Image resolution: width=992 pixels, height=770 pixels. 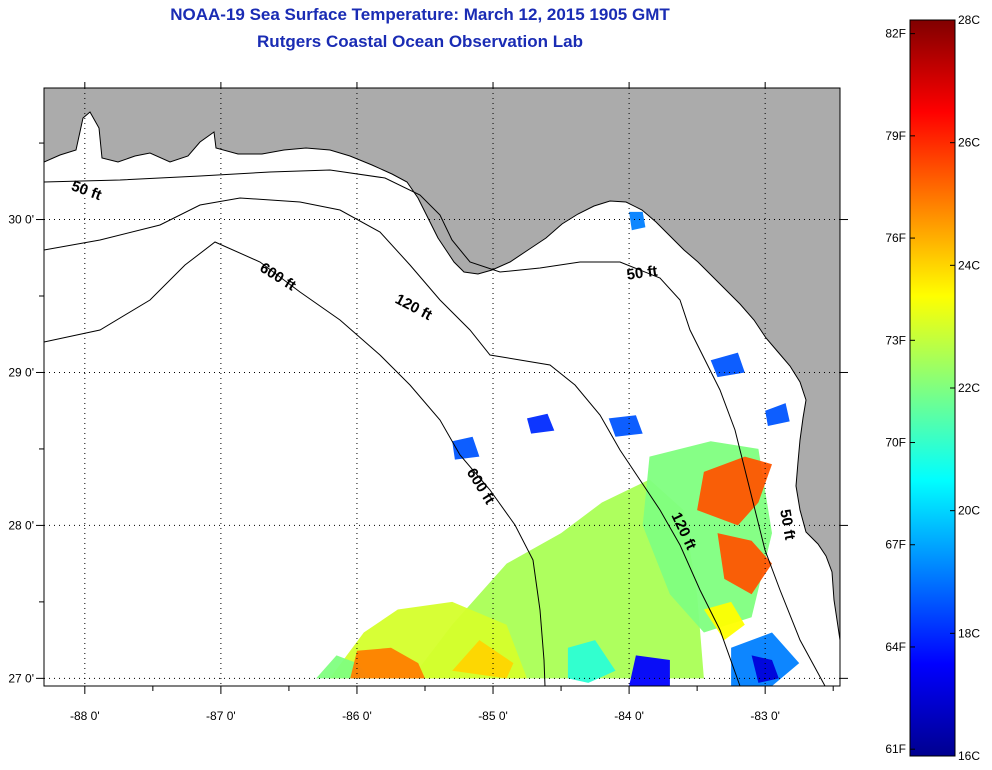 What do you see at coordinates (895, 545) in the screenshot?
I see `colorbar-fahrenheit-label: 67F` at bounding box center [895, 545].